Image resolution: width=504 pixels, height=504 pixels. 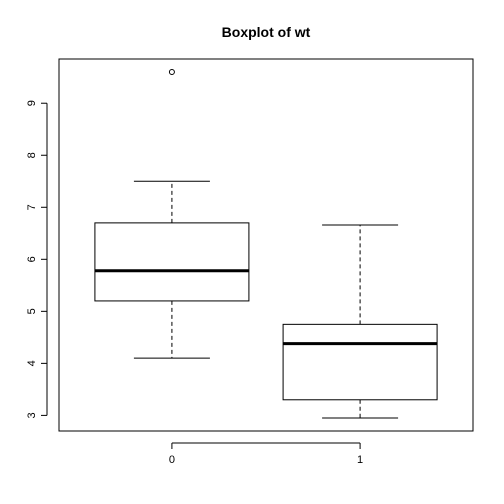 I want to click on y-tick-label: 3, so click(x=32, y=415).